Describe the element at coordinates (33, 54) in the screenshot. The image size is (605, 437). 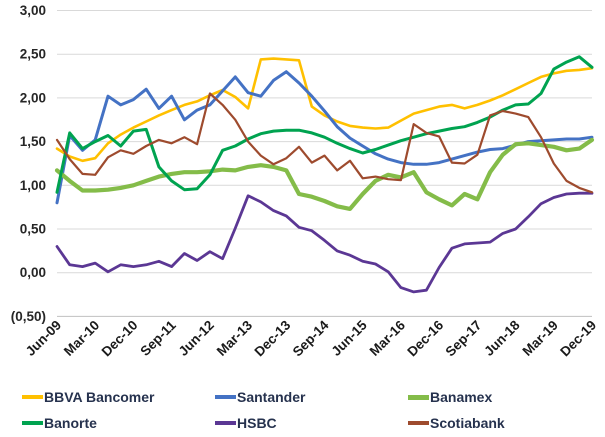
I see `y-tick-label: 2,50` at that location.